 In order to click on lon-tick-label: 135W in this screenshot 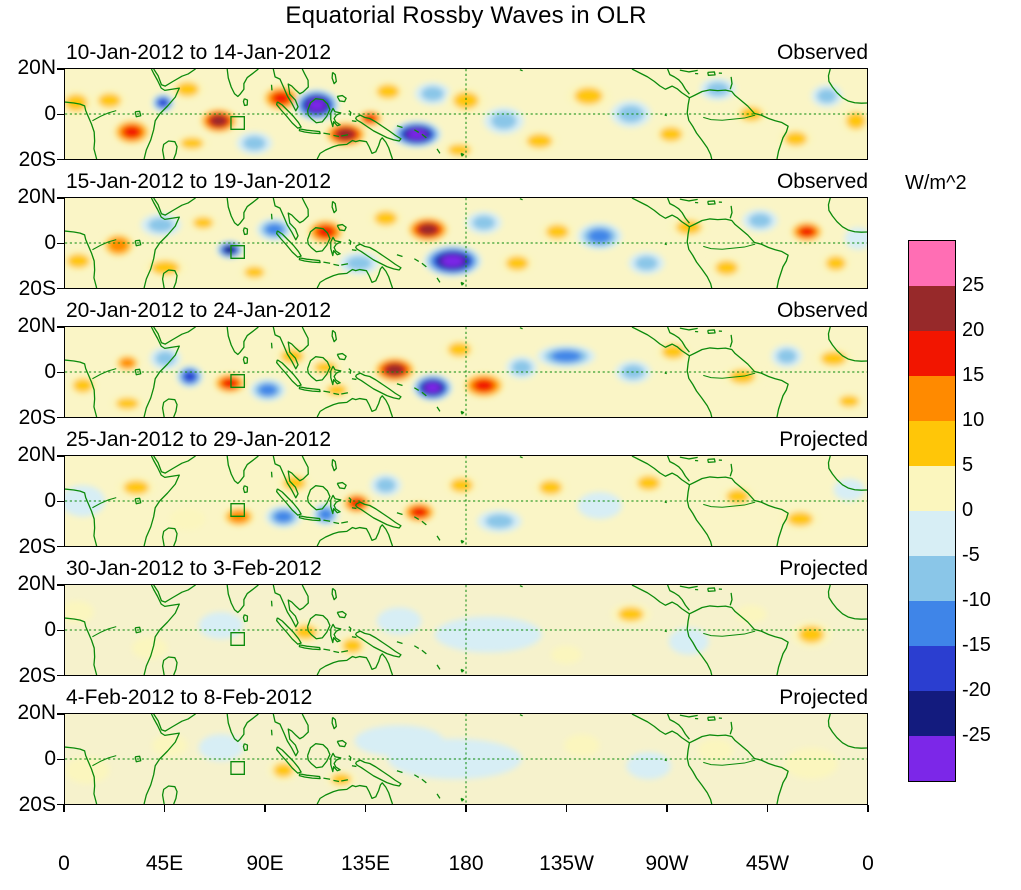, I will do `click(566, 863)`.